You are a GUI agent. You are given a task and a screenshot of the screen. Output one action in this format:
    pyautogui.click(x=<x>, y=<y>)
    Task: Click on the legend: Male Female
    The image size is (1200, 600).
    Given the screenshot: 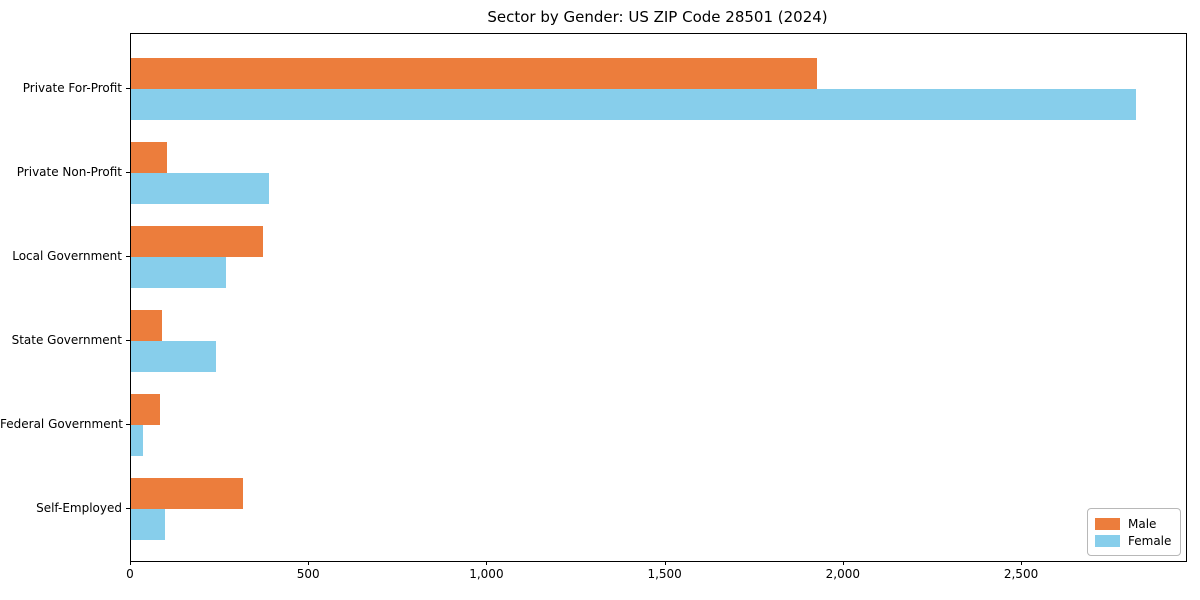 What is the action you would take?
    pyautogui.click(x=1134, y=532)
    